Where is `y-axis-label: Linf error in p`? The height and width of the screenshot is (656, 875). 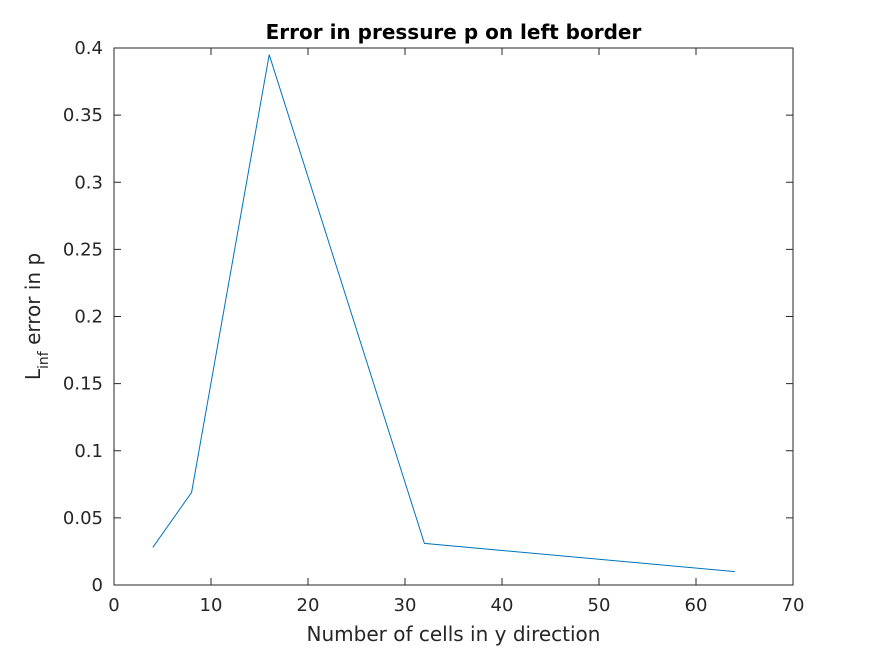 y-axis-label: Linf error in p is located at coordinates (36, 316).